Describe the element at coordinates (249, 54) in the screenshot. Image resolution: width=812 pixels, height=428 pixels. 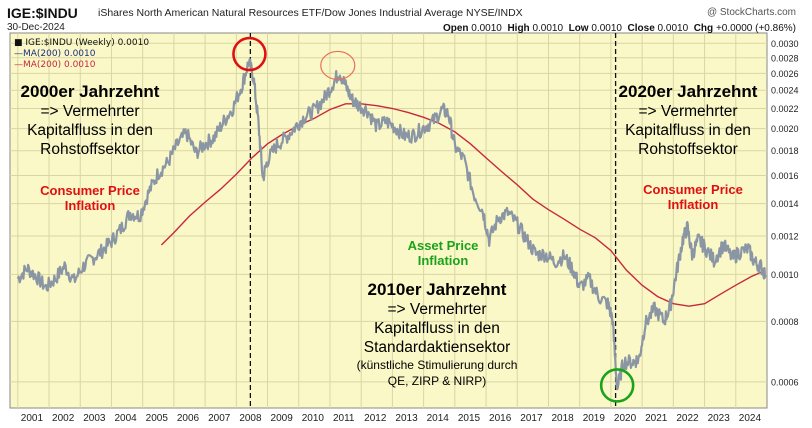
I see `marker-circle-2008-peak` at that location.